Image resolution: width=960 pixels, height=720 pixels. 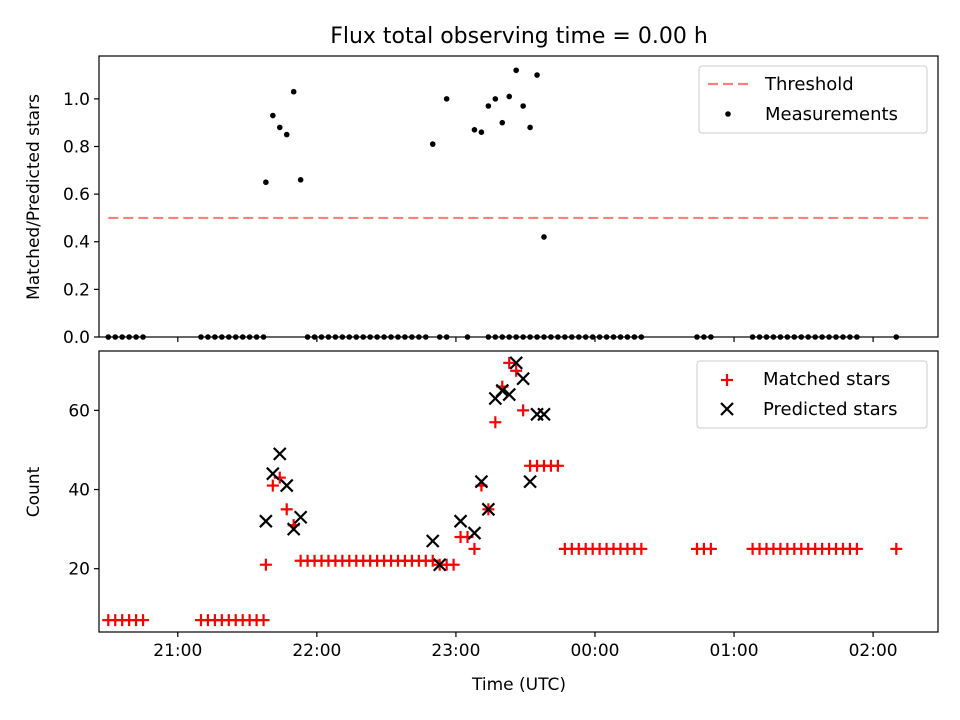 I want to click on bottom-x-tick-label: 02:00, so click(x=873, y=651).